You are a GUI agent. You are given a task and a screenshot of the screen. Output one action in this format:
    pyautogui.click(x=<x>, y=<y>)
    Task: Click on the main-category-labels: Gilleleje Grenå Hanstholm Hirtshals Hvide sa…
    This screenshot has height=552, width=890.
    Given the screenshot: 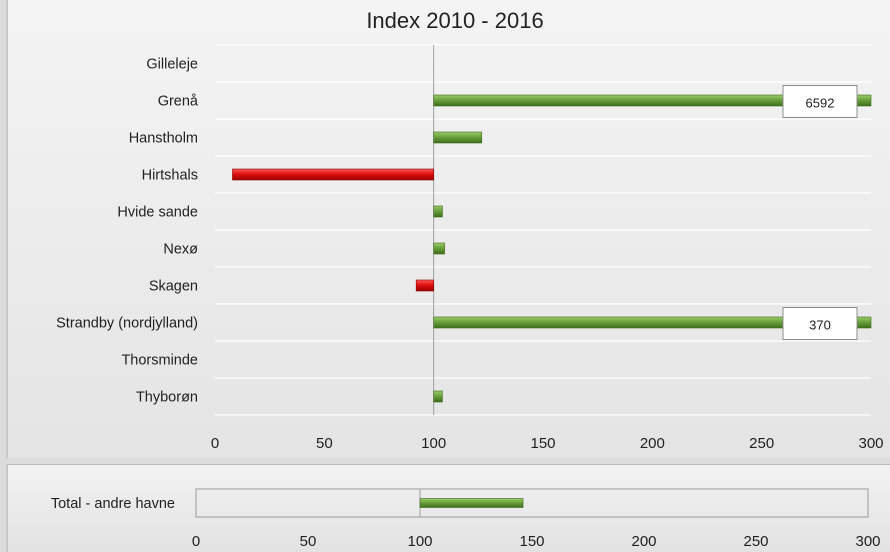 What is the action you would take?
    pyautogui.click(x=127, y=231)
    